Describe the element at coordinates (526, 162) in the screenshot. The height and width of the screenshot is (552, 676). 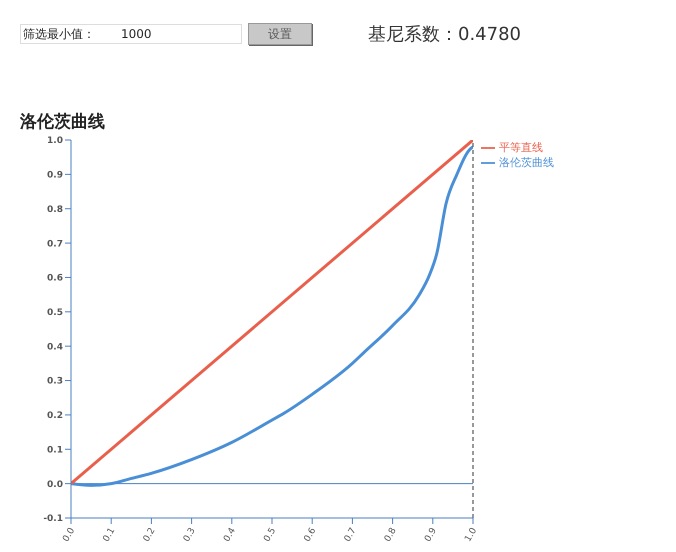
I see `legend-label: 洛伦茨曲线` at that location.